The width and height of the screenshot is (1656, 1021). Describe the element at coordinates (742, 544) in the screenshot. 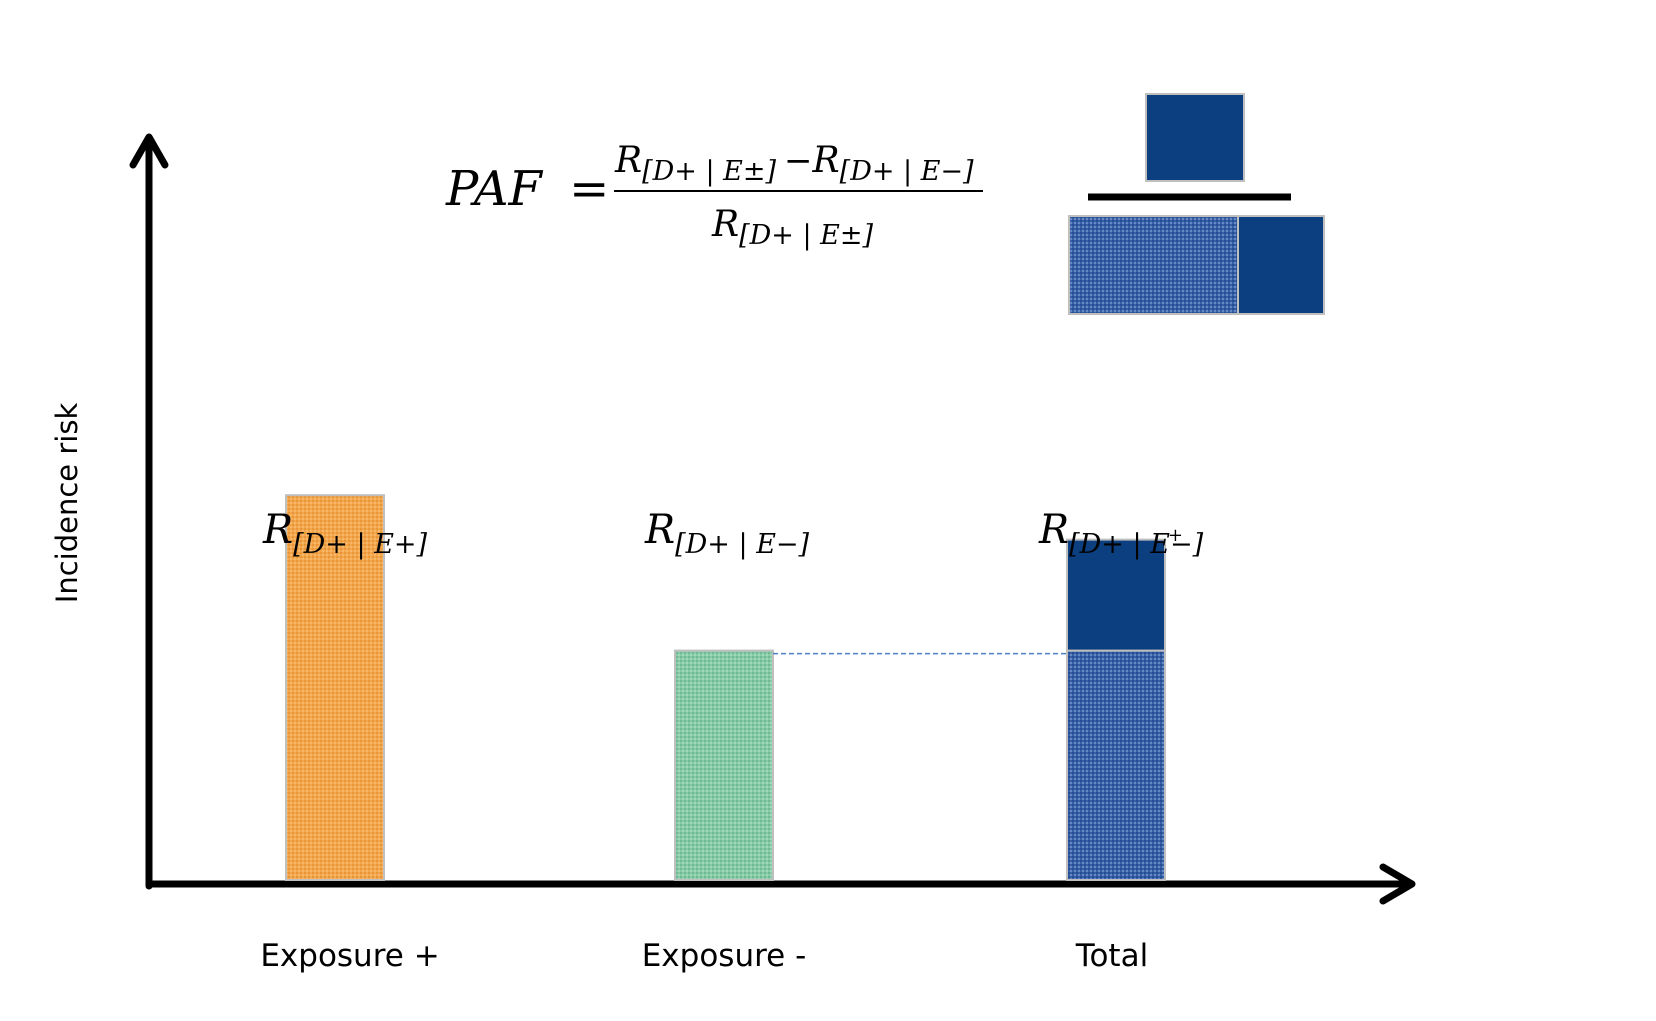

I see `bar-label-unexposed-sub: [D+ | E−]` at that location.